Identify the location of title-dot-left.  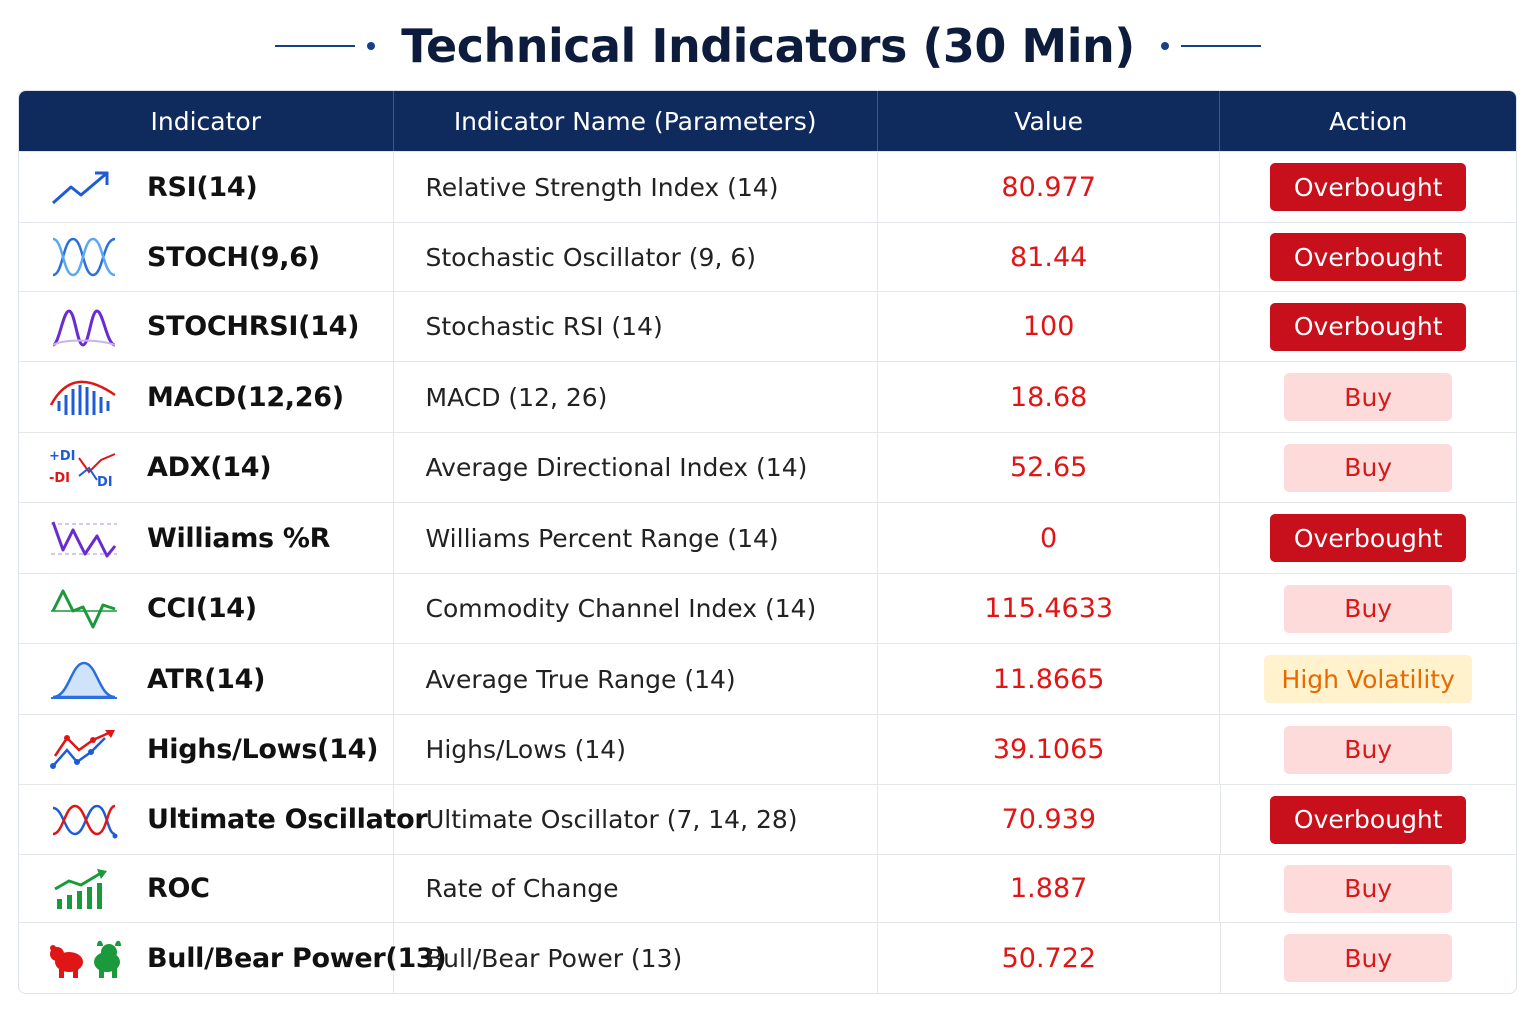
(371, 46).